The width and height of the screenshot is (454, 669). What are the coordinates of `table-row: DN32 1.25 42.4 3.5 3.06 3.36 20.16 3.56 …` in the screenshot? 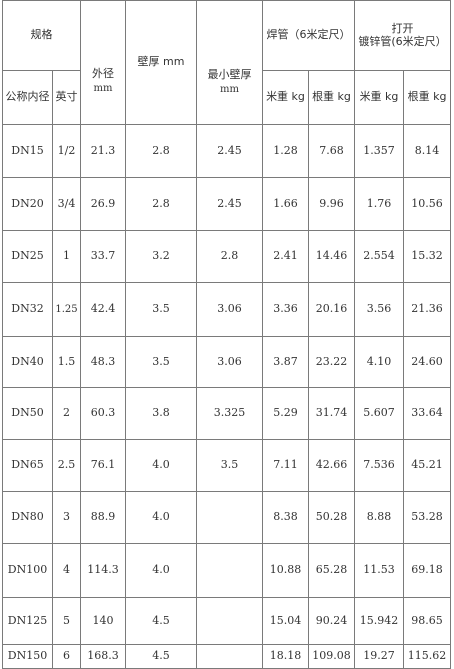 It's located at (227, 309).